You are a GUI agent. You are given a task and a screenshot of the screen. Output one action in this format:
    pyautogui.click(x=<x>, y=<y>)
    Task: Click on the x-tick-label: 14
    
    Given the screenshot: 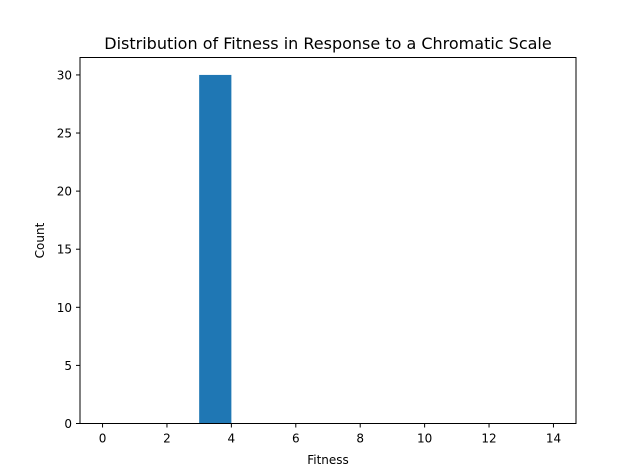 What is the action you would take?
    pyautogui.click(x=553, y=439)
    